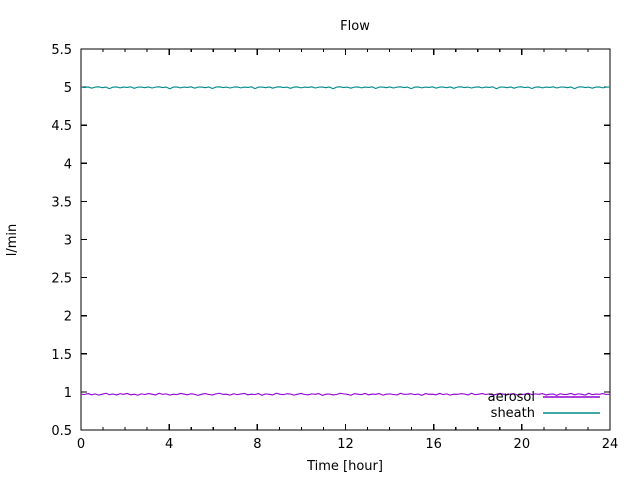  What do you see at coordinates (61, 50) in the screenshot?
I see `y-tick-label: 5.5` at bounding box center [61, 50].